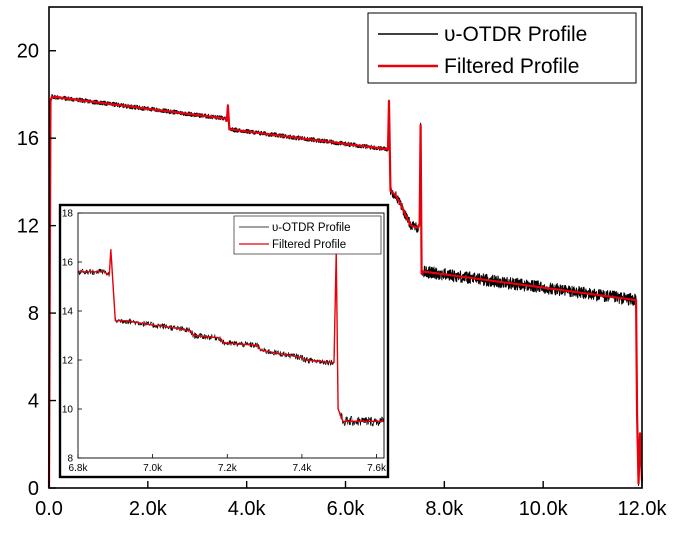 Image resolution: width=686 pixels, height=540 pixels. What do you see at coordinates (28, 52) in the screenshot?
I see `main-y-tick-label: 20` at bounding box center [28, 52].